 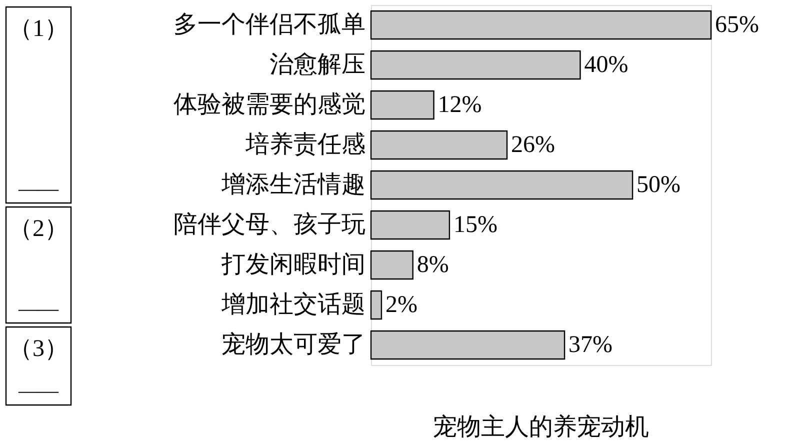 What do you see at coordinates (401, 305) in the screenshot?
I see `data-label: 2%` at bounding box center [401, 305].